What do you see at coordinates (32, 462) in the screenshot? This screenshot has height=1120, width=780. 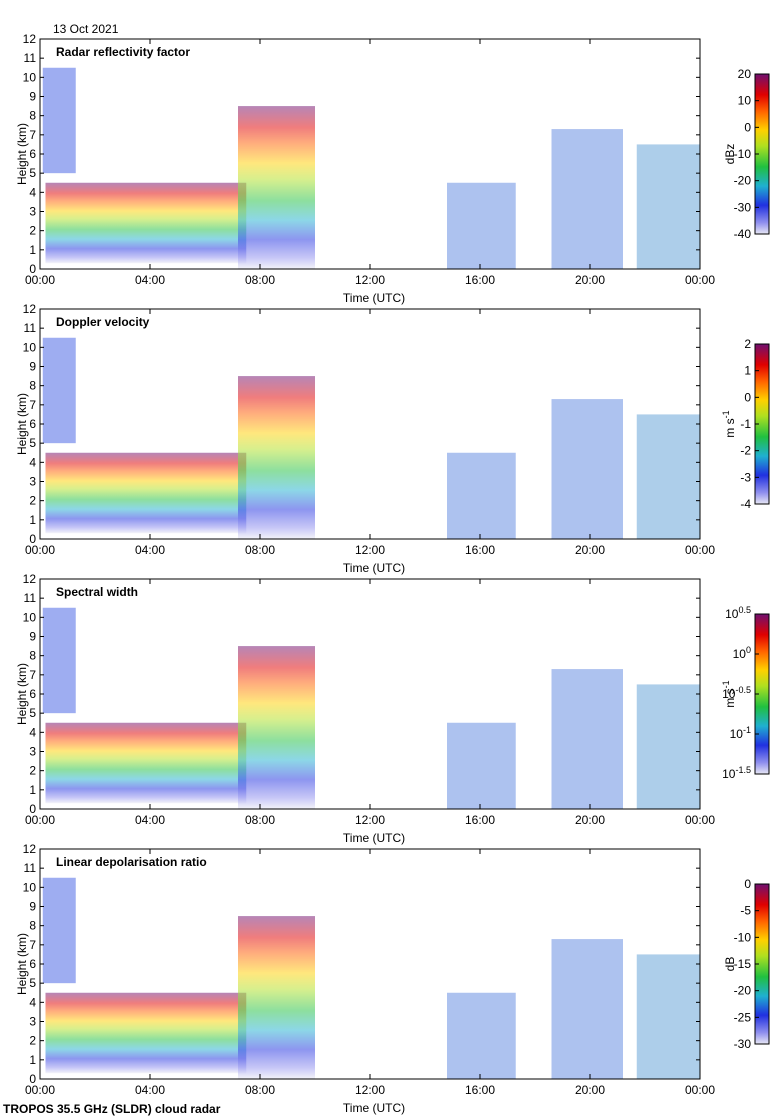 I see `y-tick-label: 4` at bounding box center [32, 462].